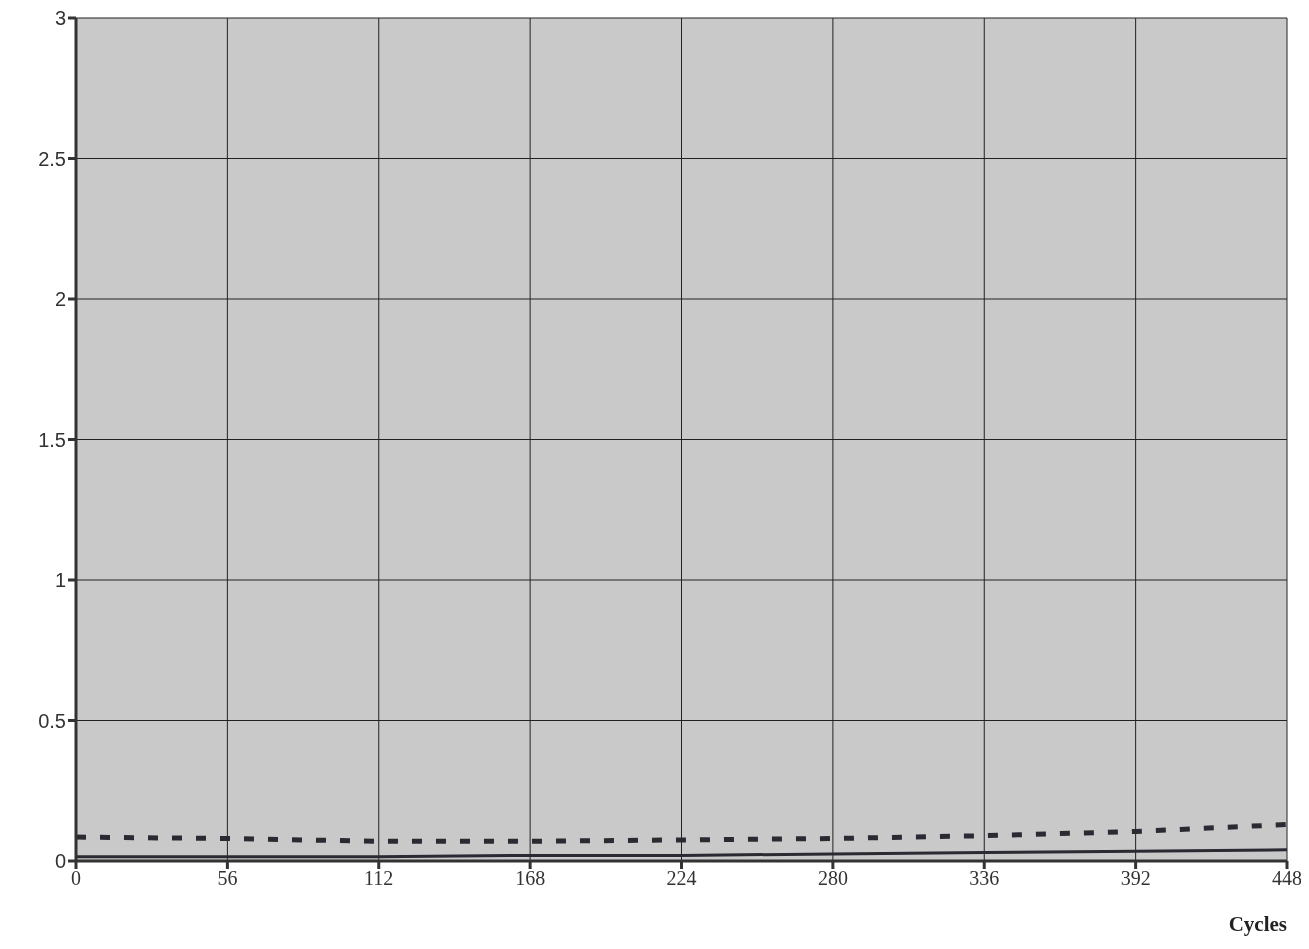 Image resolution: width=1309 pixels, height=949 pixels. I want to click on x-tick-label: 448, so click(1287, 878).